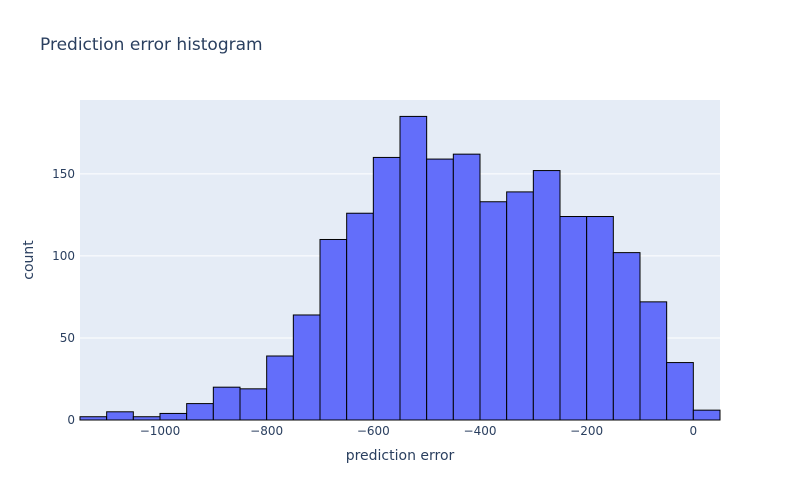 This screenshot has width=800, height=500. What do you see at coordinates (63, 174) in the screenshot?
I see `y-tick-label: 150` at bounding box center [63, 174].